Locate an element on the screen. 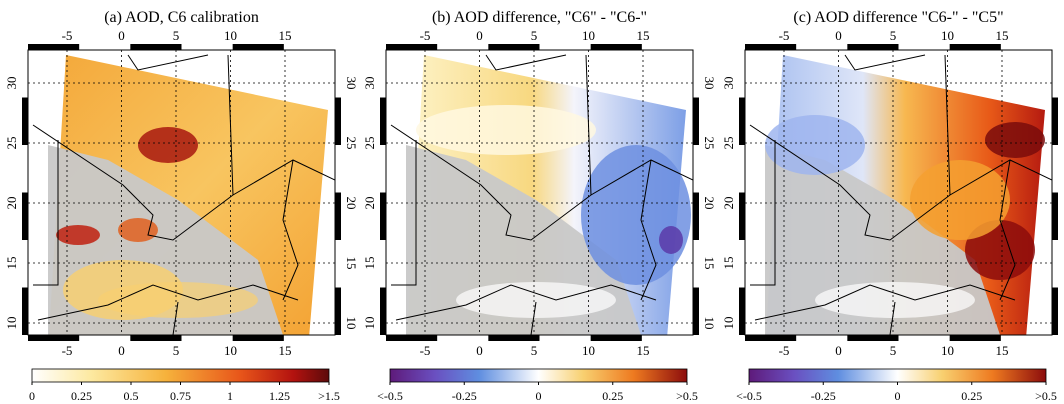  colorbar-label: 0.5 is located at coordinates (131, 396).